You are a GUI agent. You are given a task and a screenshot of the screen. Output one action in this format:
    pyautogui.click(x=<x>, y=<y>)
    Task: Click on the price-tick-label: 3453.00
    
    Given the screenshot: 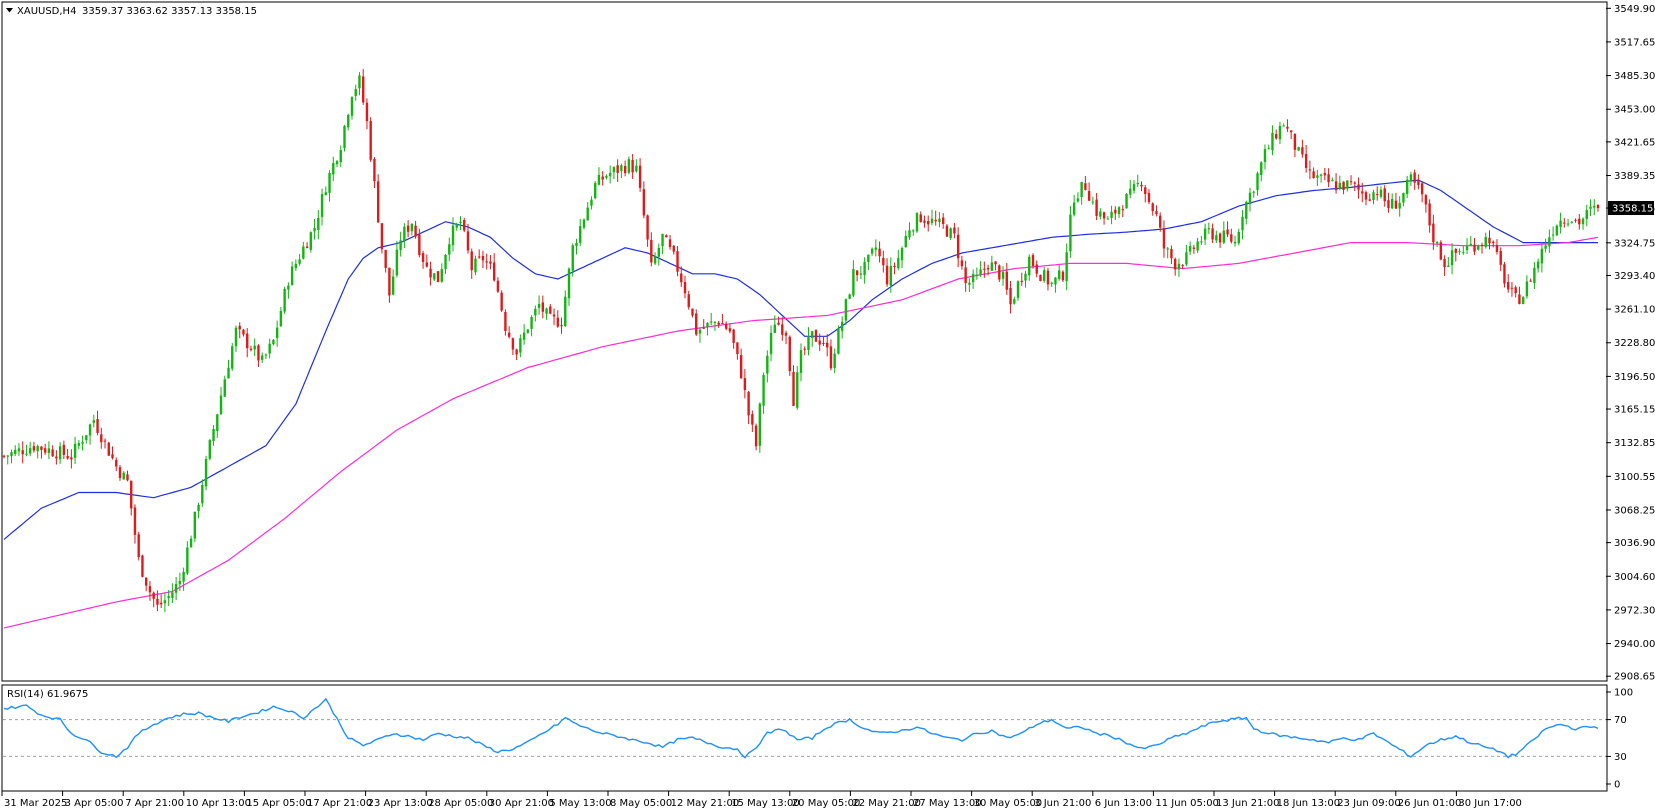 What is the action you would take?
    pyautogui.click(x=1634, y=110)
    